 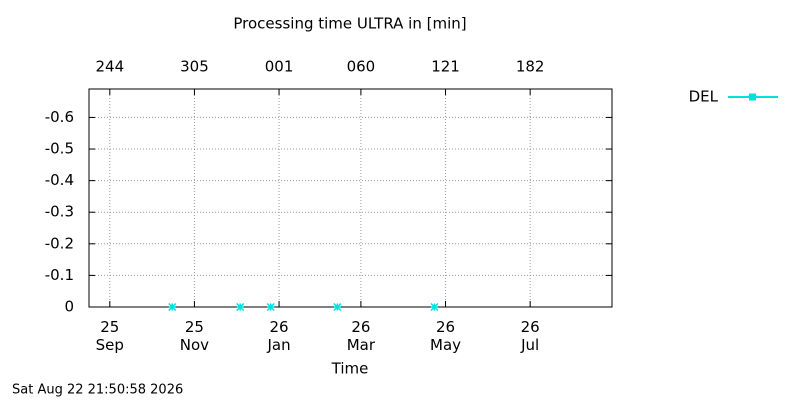 What do you see at coordinates (59, 149) in the screenshot?
I see `y-tick-label: -0.5` at bounding box center [59, 149].